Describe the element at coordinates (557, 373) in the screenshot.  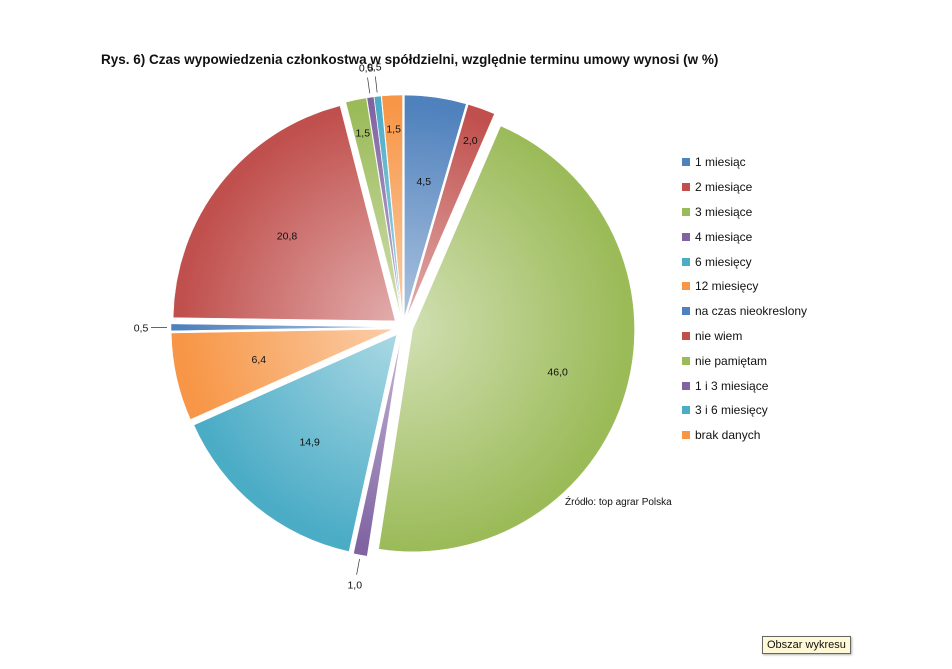
I see `data-label-3-miesiace: 46,0` at that location.